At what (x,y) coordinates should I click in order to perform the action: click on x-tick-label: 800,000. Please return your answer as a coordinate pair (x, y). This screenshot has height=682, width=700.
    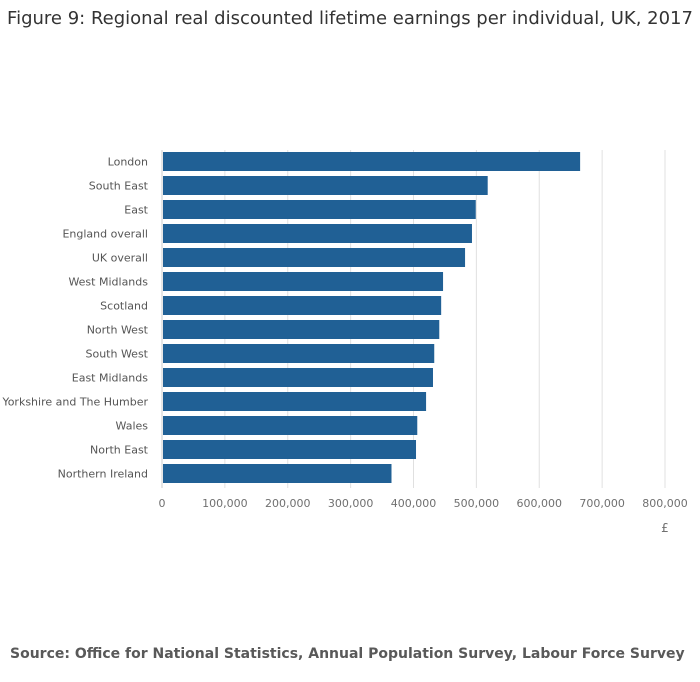
    Looking at the image, I should click on (665, 503).